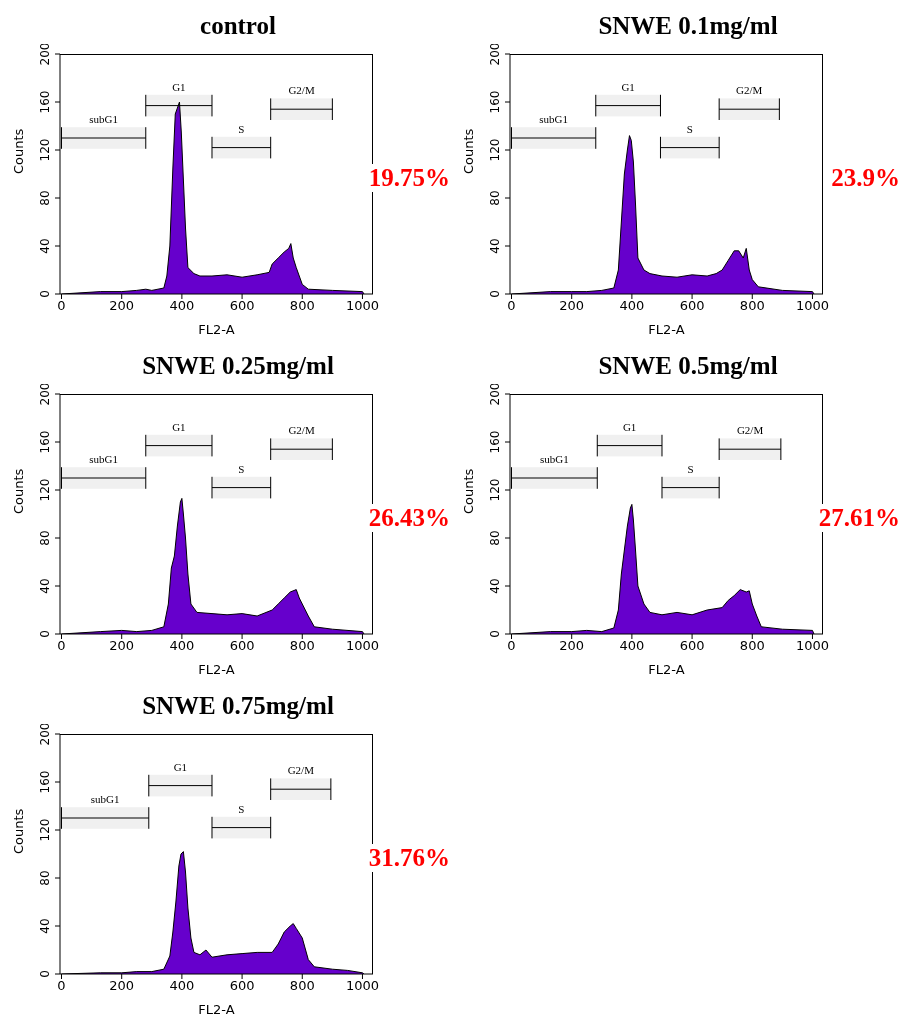 The image size is (914, 1036). Describe the element at coordinates (238, 26) in the screenshot. I see `chart-title: control` at that location.